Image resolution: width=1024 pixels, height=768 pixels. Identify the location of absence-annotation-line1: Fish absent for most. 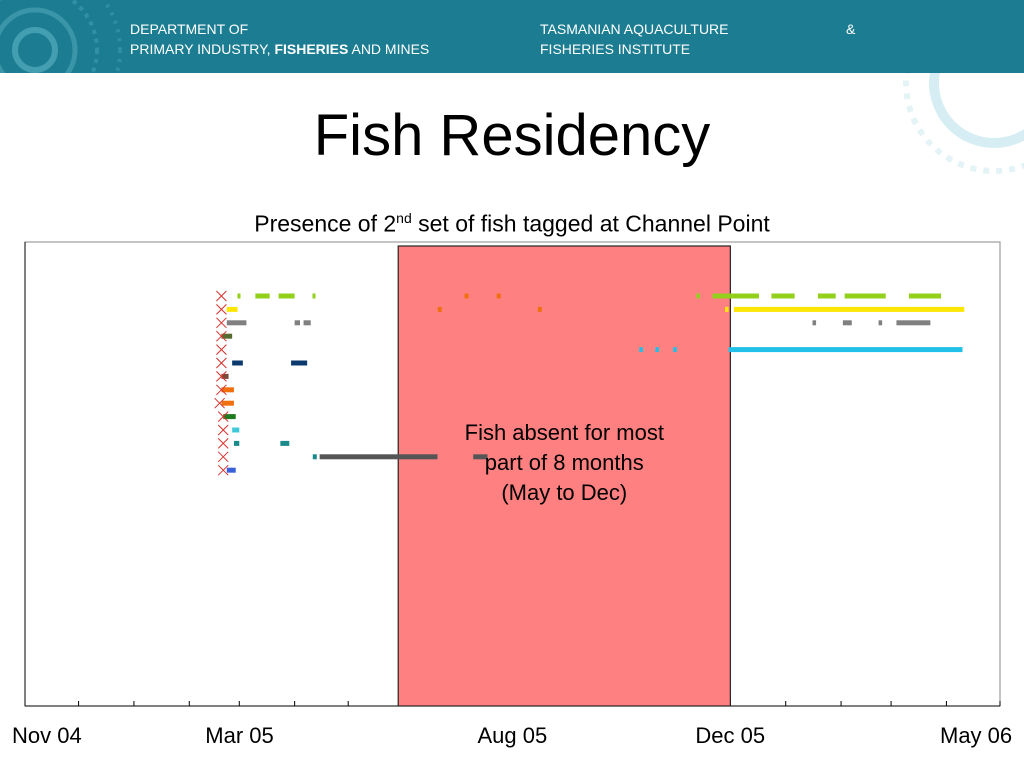
(564, 432).